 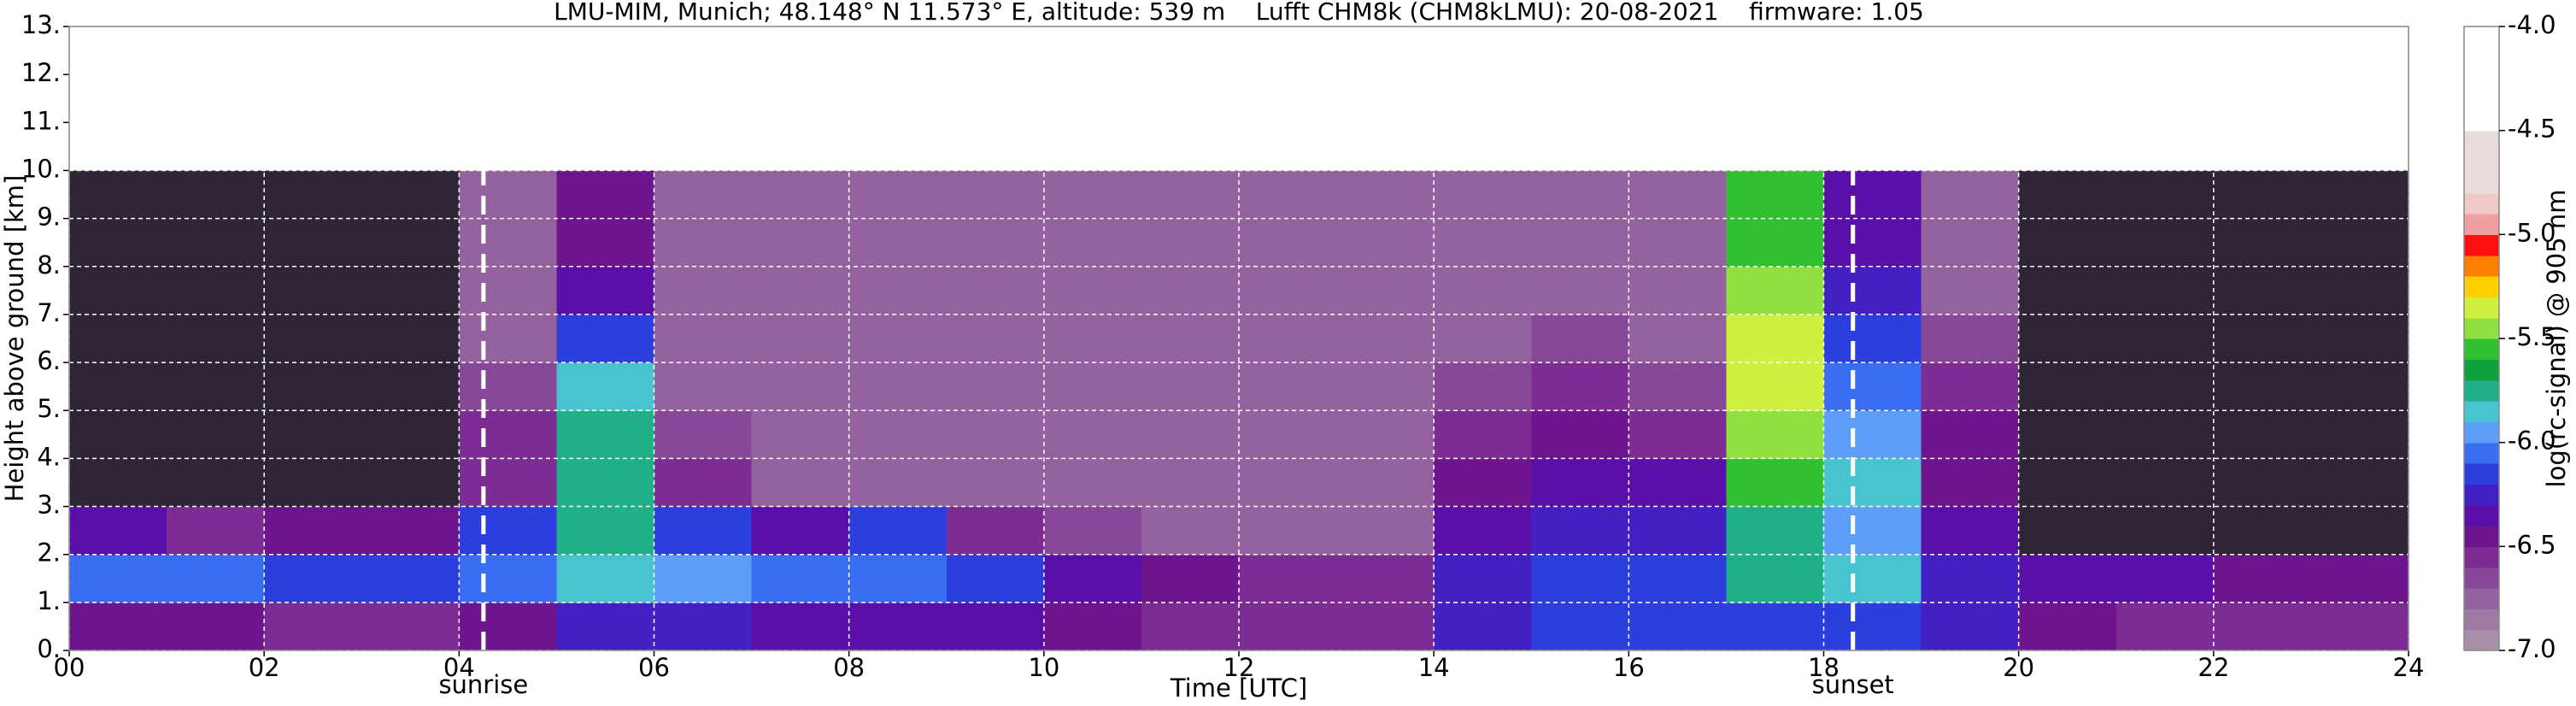 I want to click on colorbar-tick-label: -6.5, so click(x=2532, y=544).